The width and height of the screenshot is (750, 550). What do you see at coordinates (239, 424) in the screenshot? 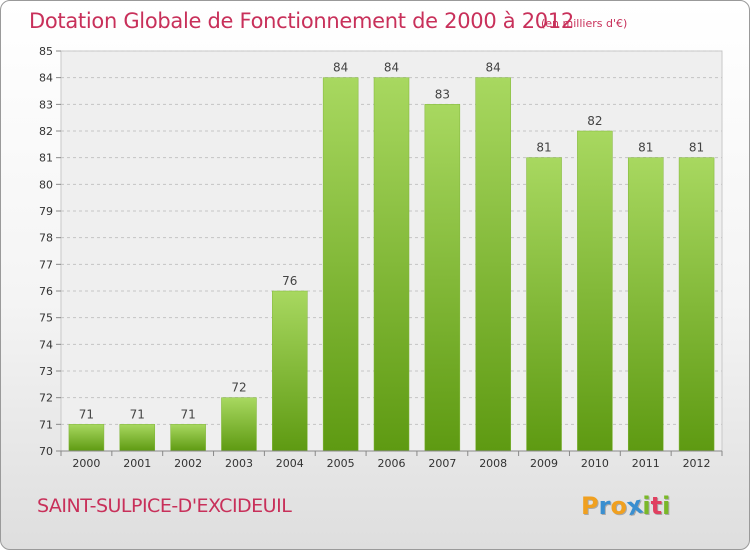
I see `bar-2003` at bounding box center [239, 424].